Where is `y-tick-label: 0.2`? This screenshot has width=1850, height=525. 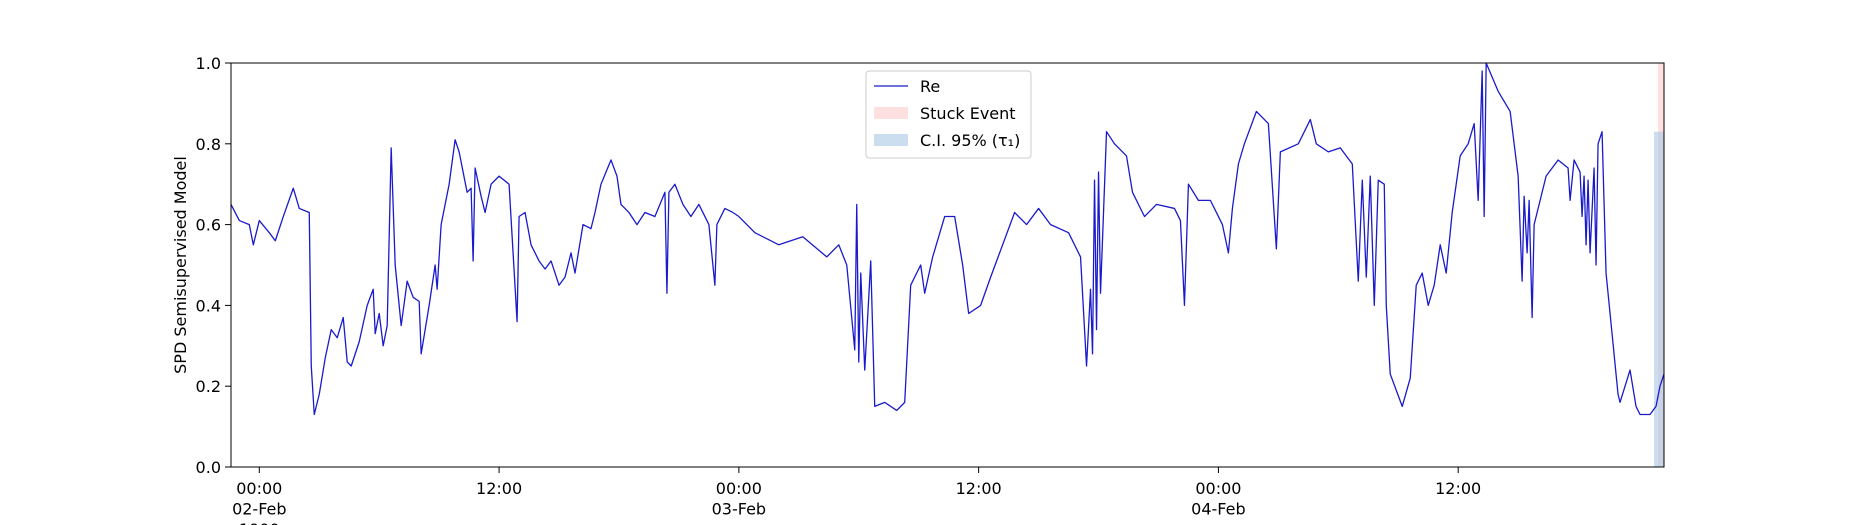 y-tick-label: 0.2 is located at coordinates (208, 386).